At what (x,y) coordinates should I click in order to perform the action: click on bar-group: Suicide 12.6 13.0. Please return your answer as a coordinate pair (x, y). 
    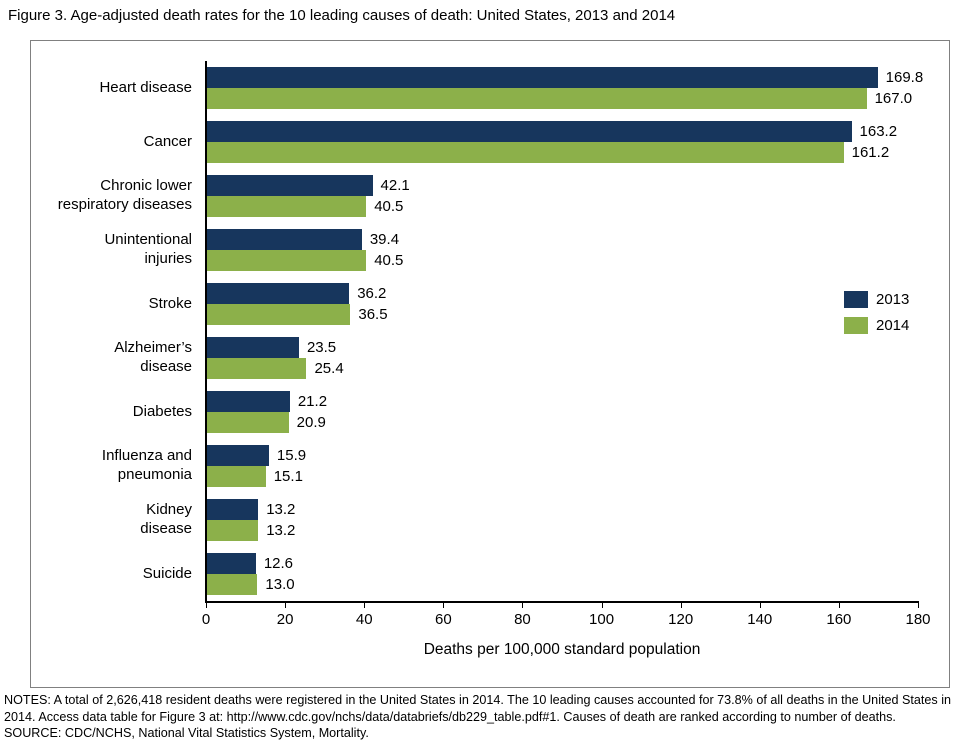
    Looking at the image, I should click on (474, 574).